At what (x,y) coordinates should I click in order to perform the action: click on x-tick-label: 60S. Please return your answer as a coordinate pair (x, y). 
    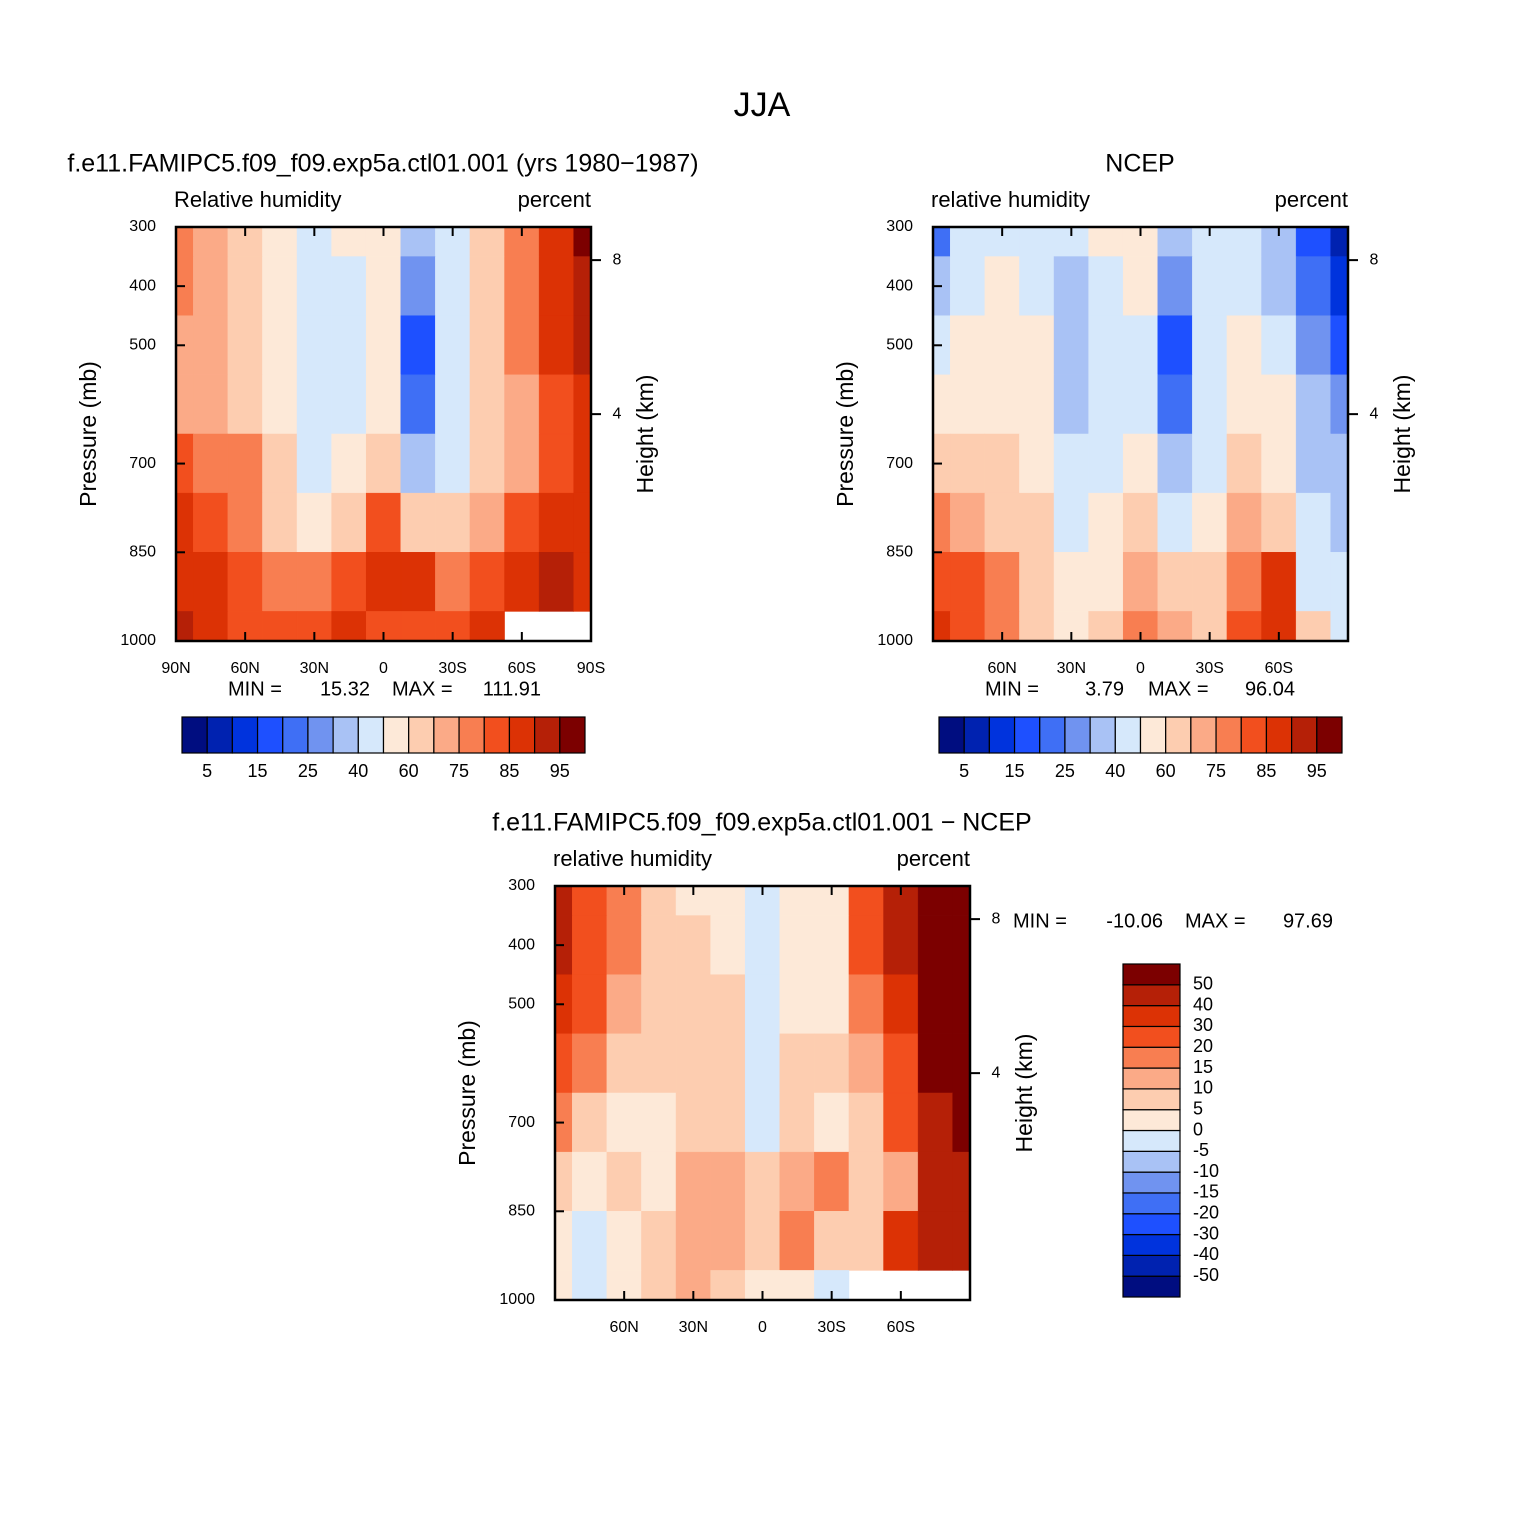
    Looking at the image, I should click on (901, 1327).